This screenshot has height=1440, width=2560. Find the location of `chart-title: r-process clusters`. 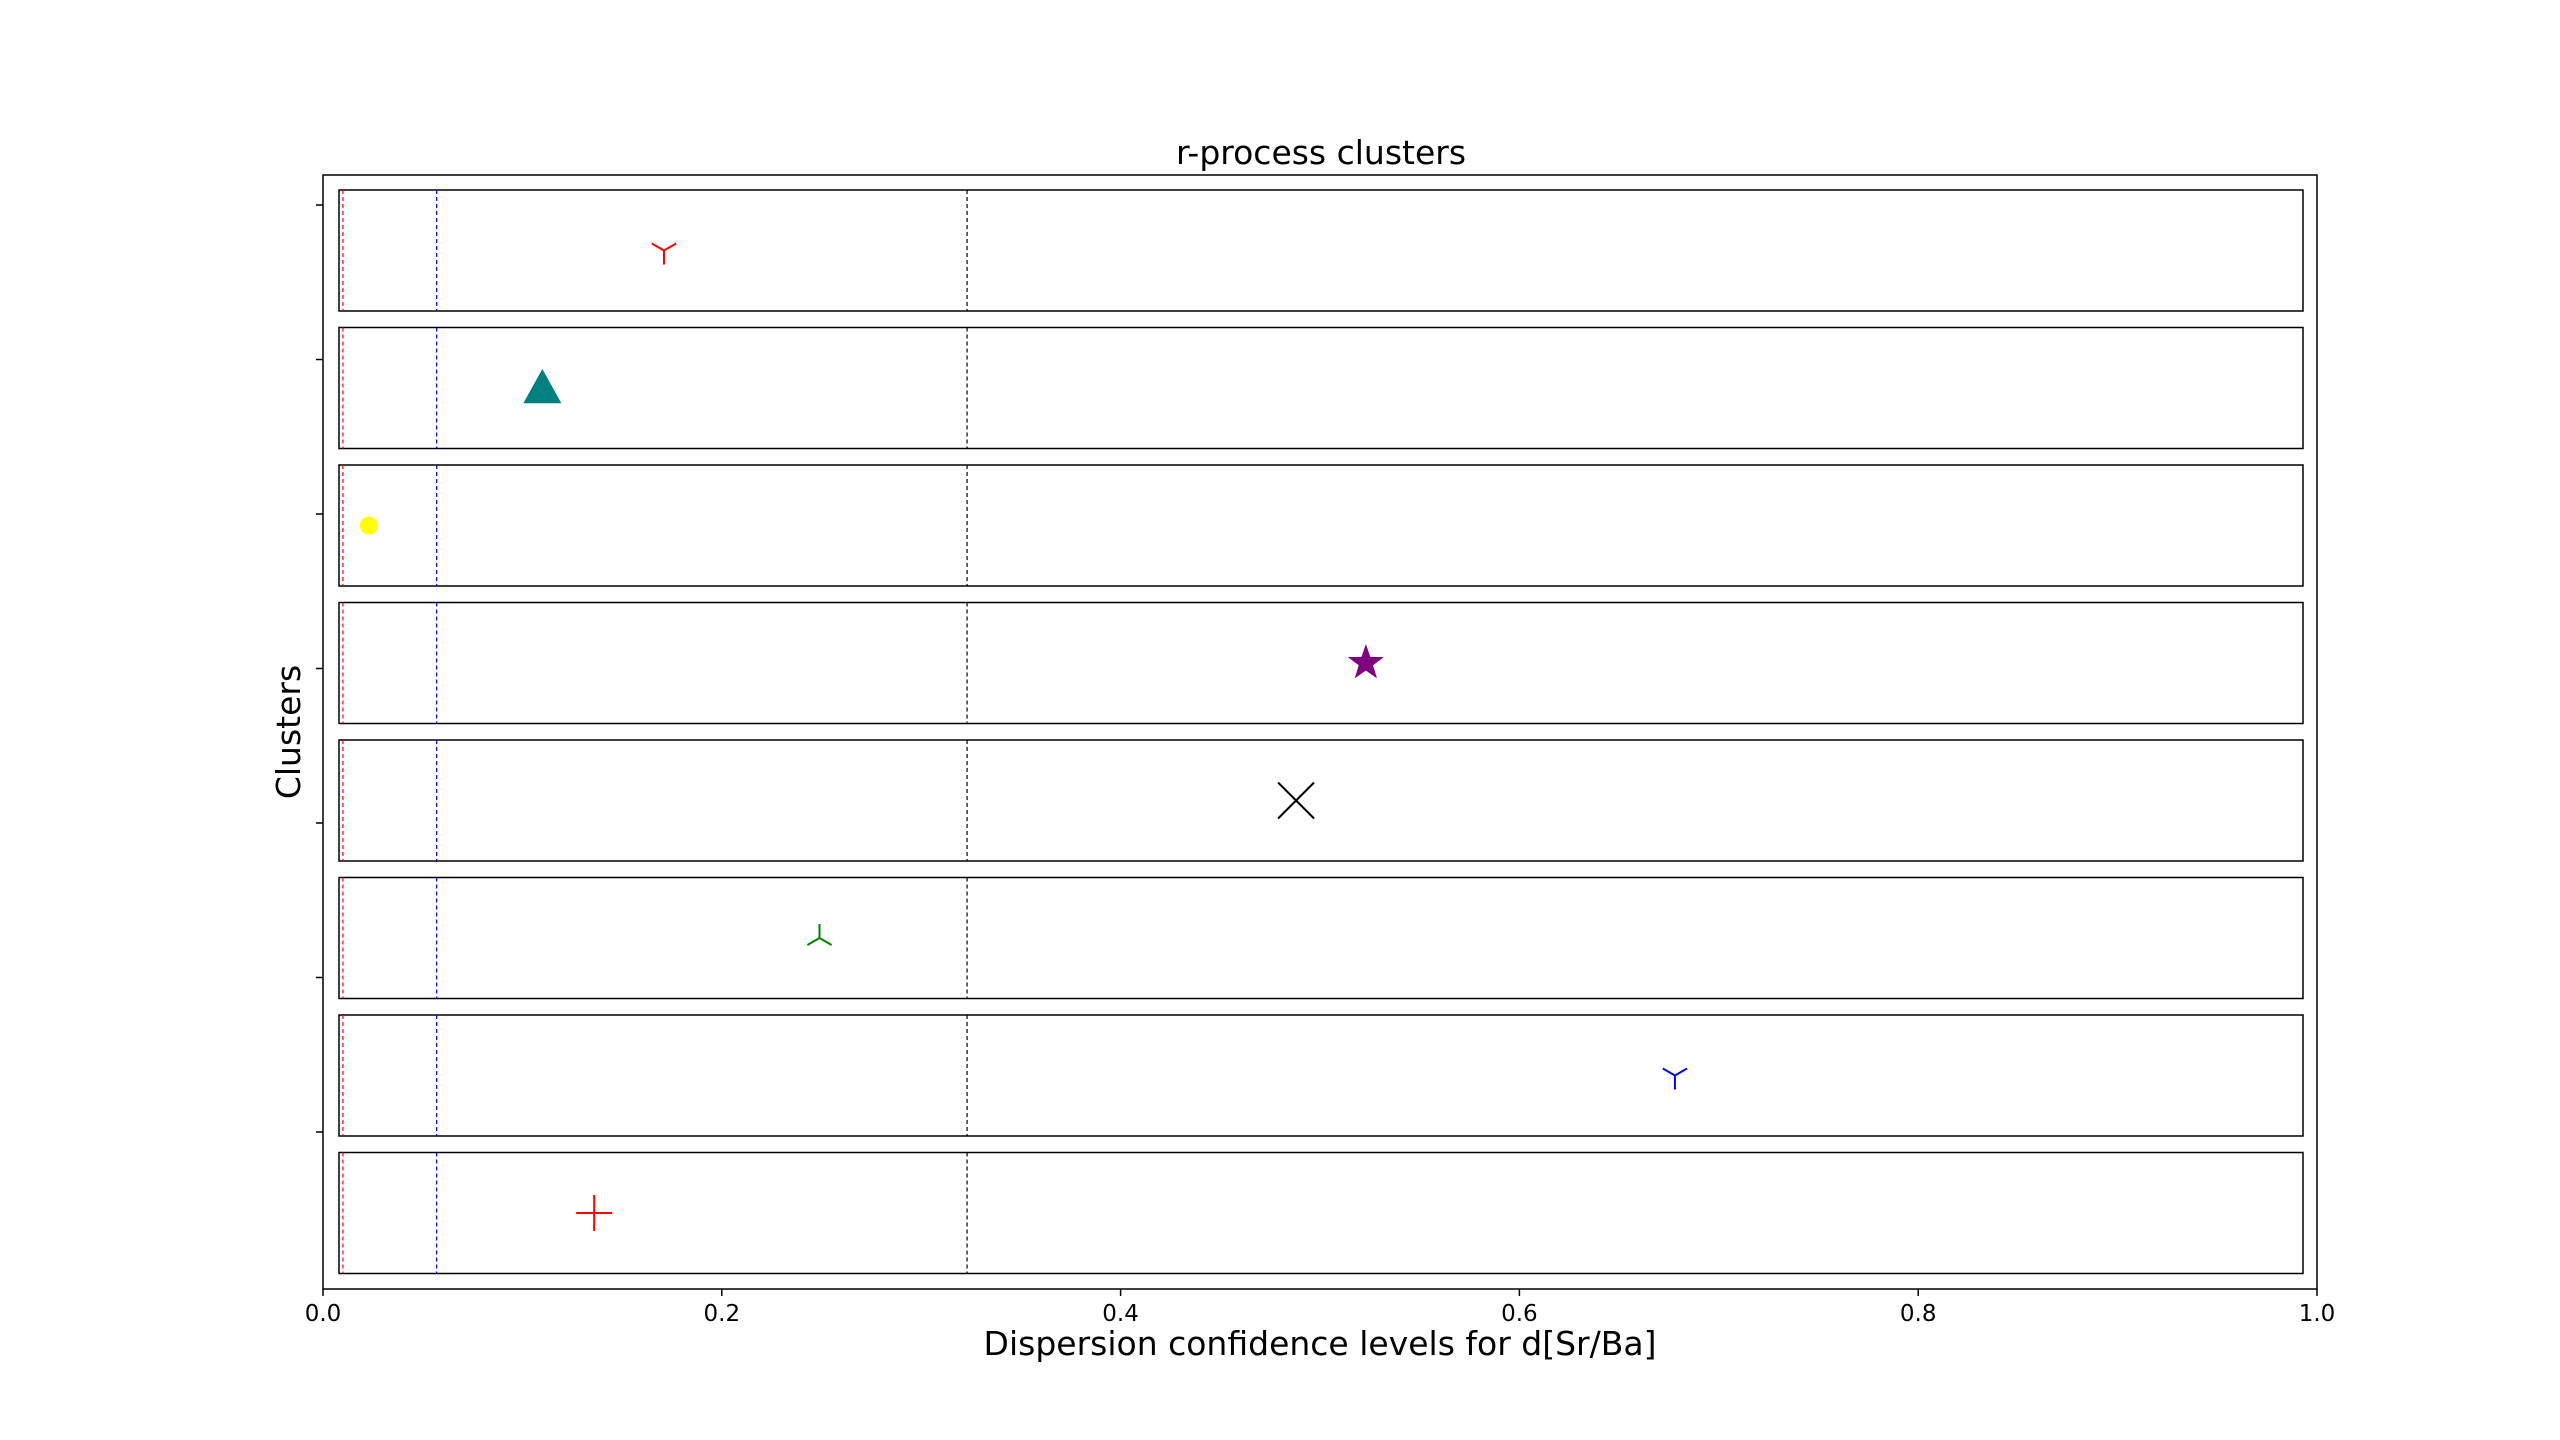

chart-title: r-process clusters is located at coordinates (1321, 152).